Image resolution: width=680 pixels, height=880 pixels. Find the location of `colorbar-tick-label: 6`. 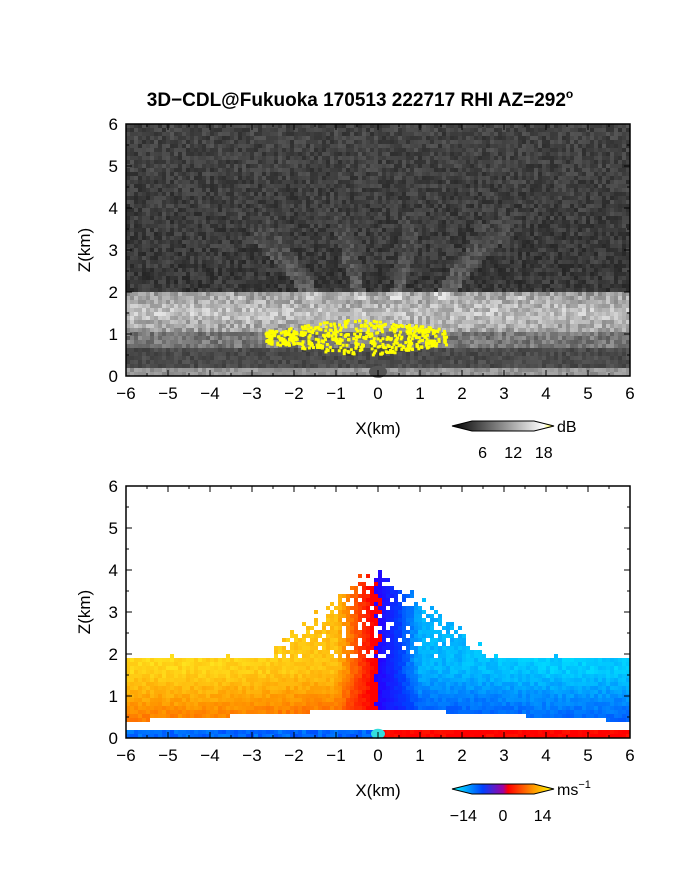

colorbar-tick-label: 6 is located at coordinates (482, 453).